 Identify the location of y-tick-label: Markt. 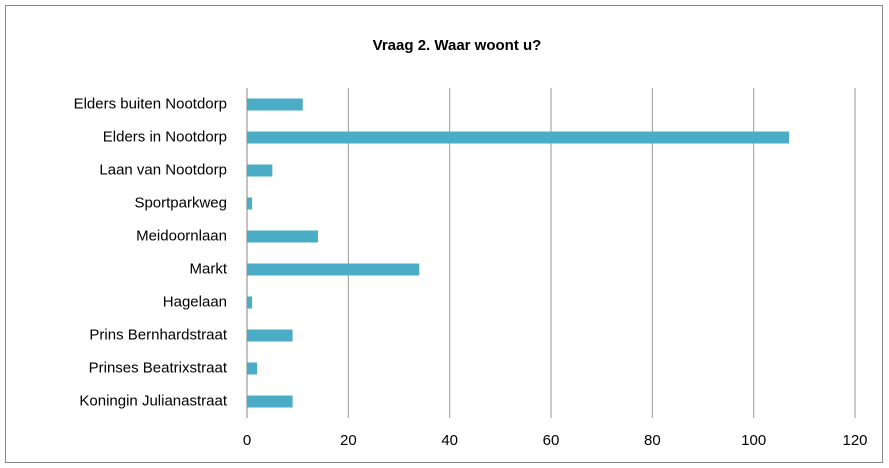
(209, 268).